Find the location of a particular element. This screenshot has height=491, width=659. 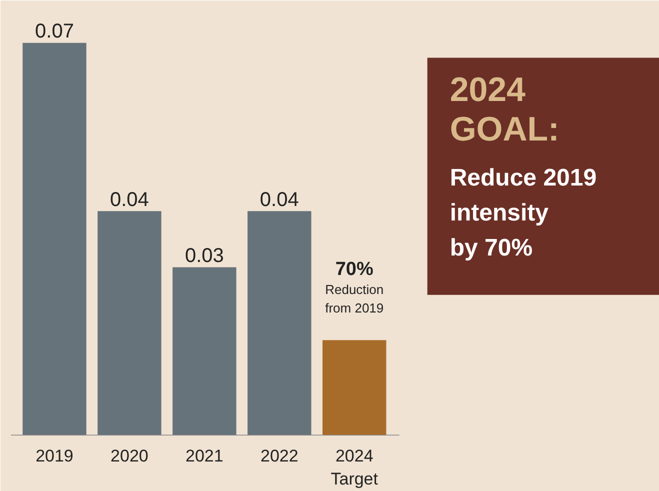

x-tick-label: 2020 is located at coordinates (129, 456).